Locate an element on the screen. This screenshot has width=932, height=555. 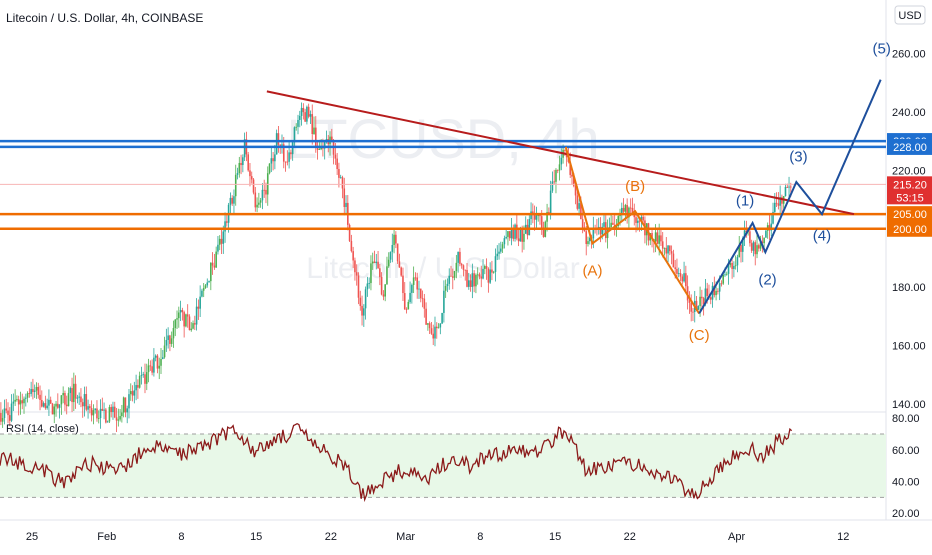
descending-trendline is located at coordinates (560, 153).